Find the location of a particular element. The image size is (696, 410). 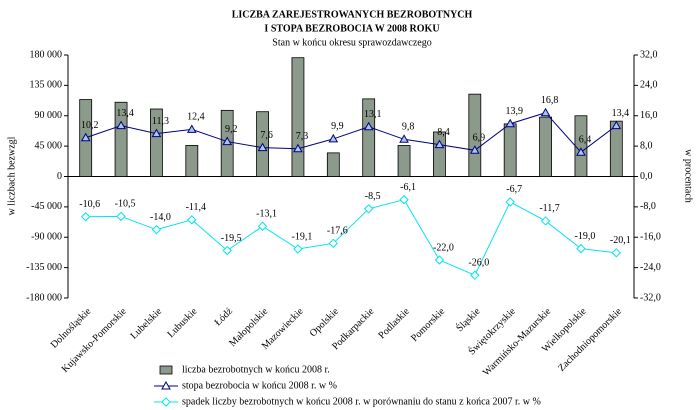

data-label: -26,0 is located at coordinates (478, 263).